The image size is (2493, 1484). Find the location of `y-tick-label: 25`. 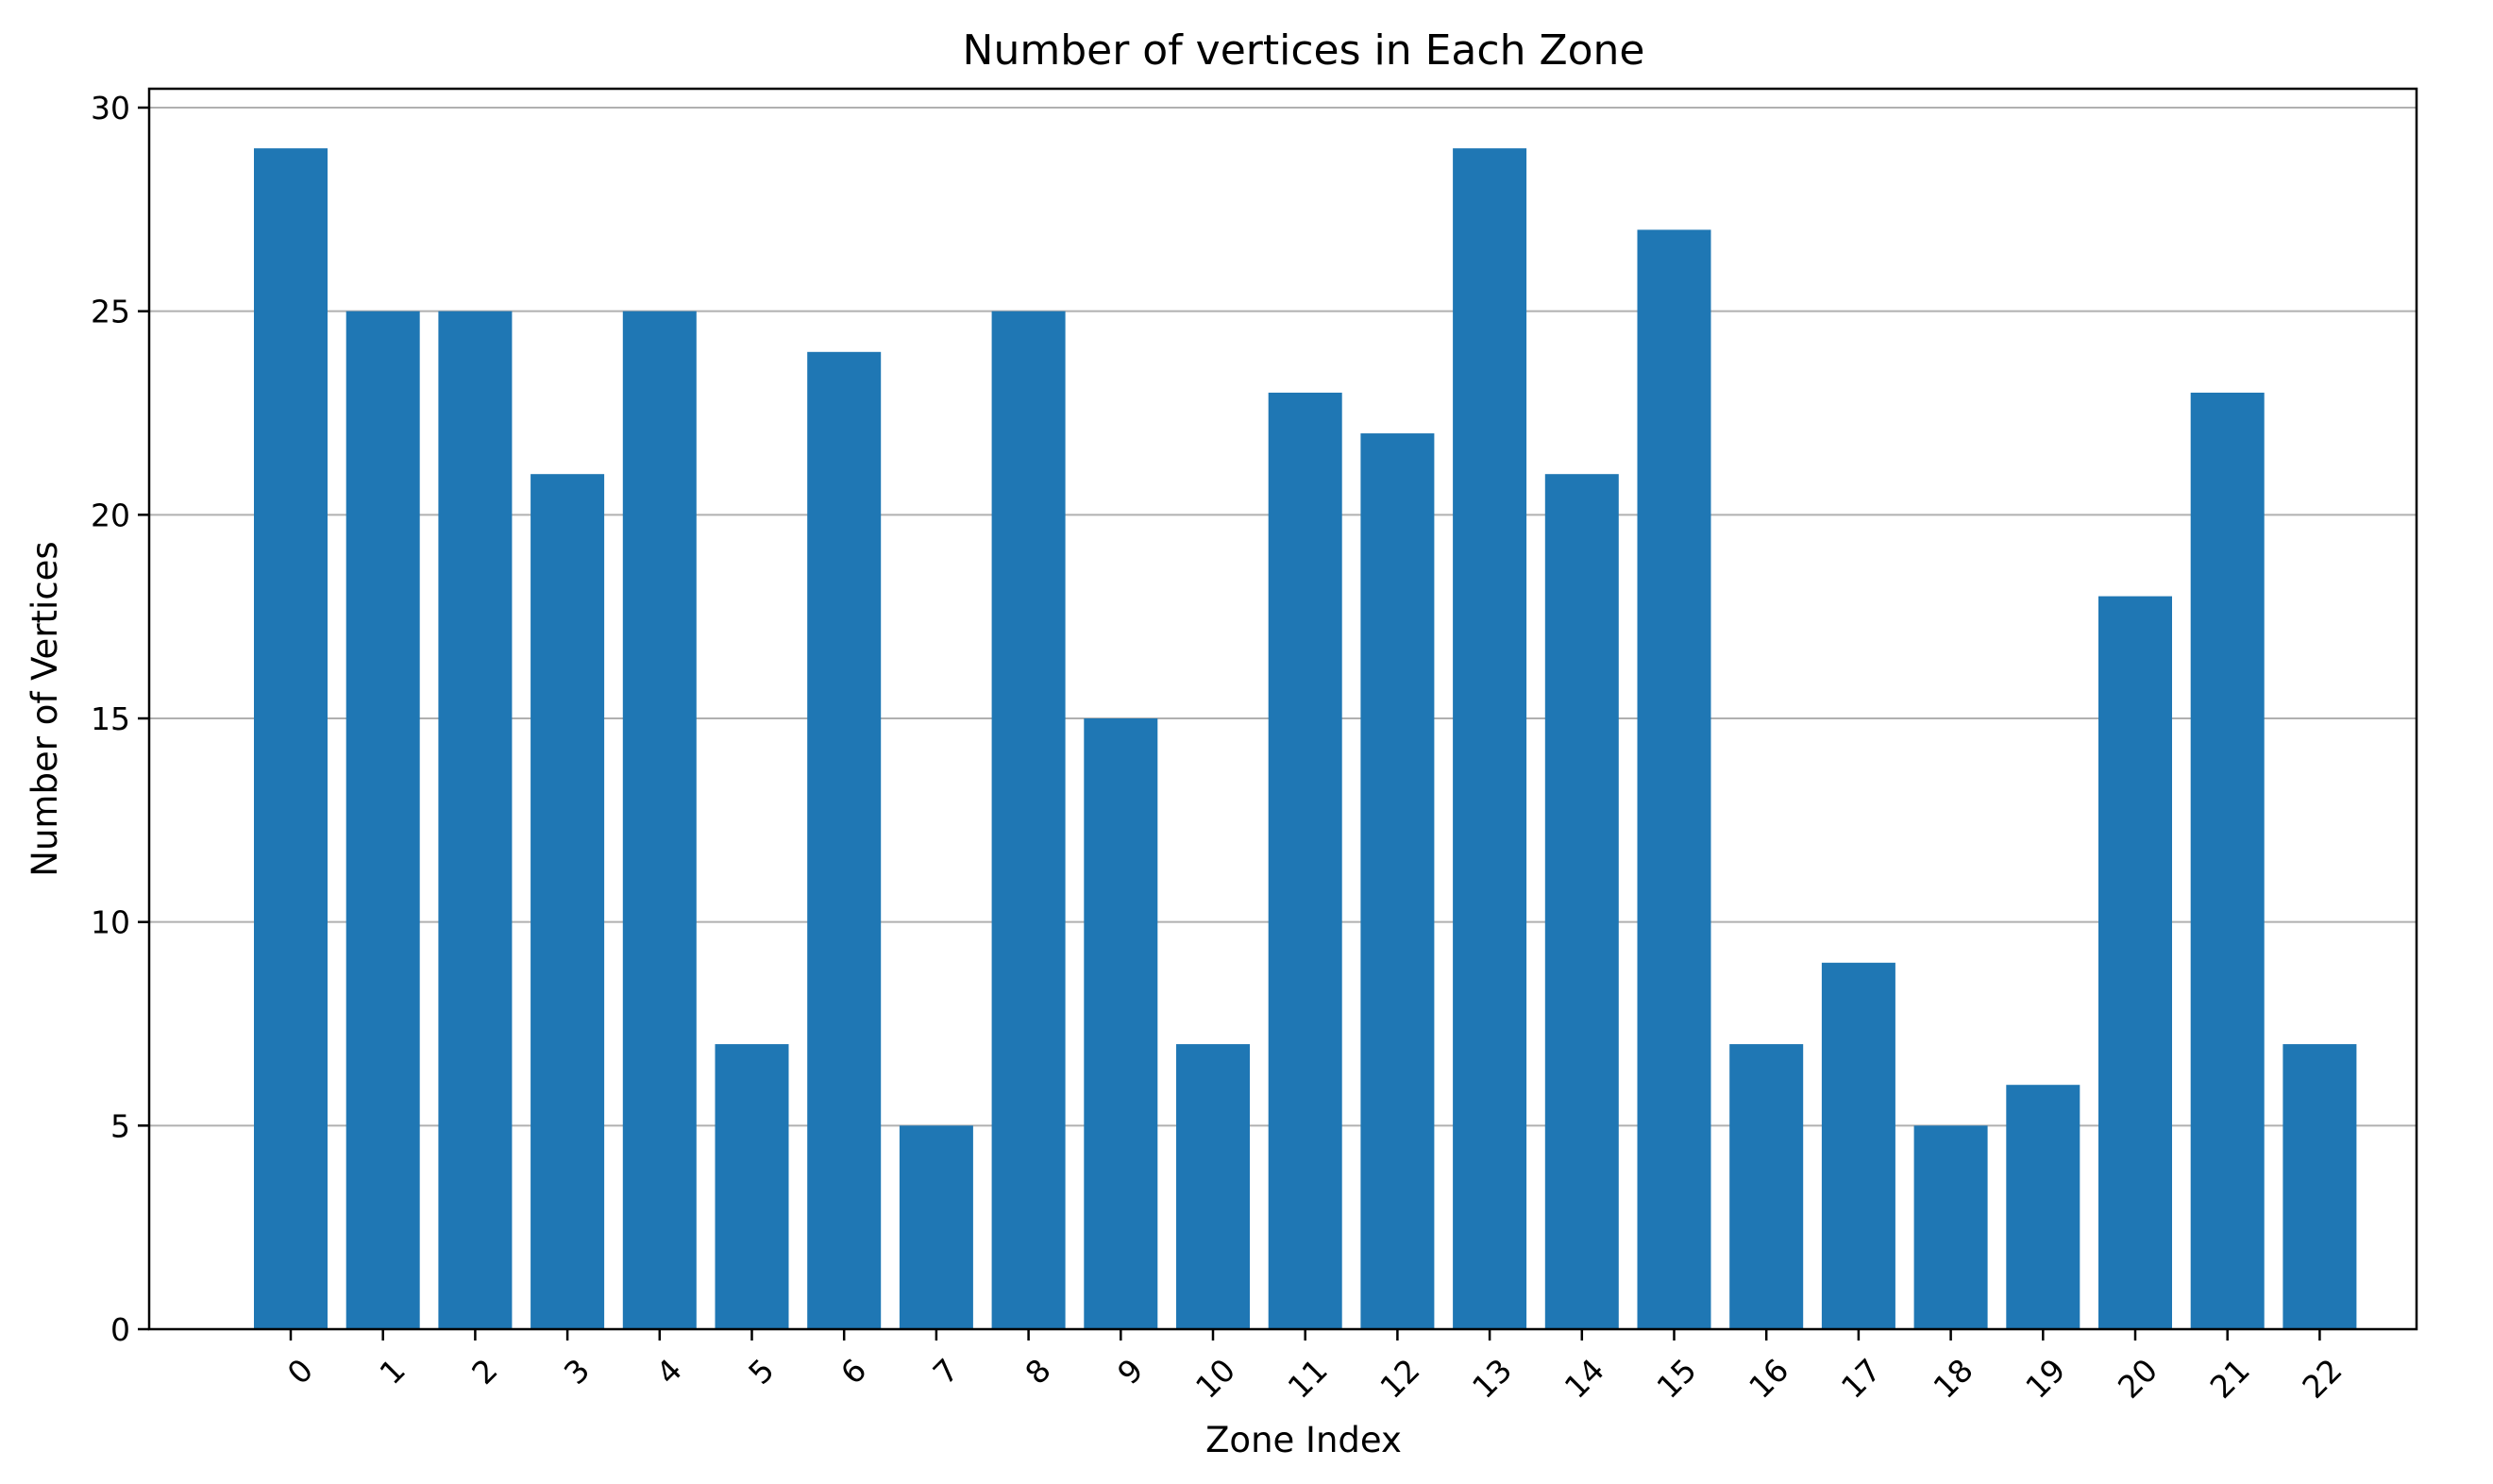

y-tick-label: 25 is located at coordinates (110, 312).